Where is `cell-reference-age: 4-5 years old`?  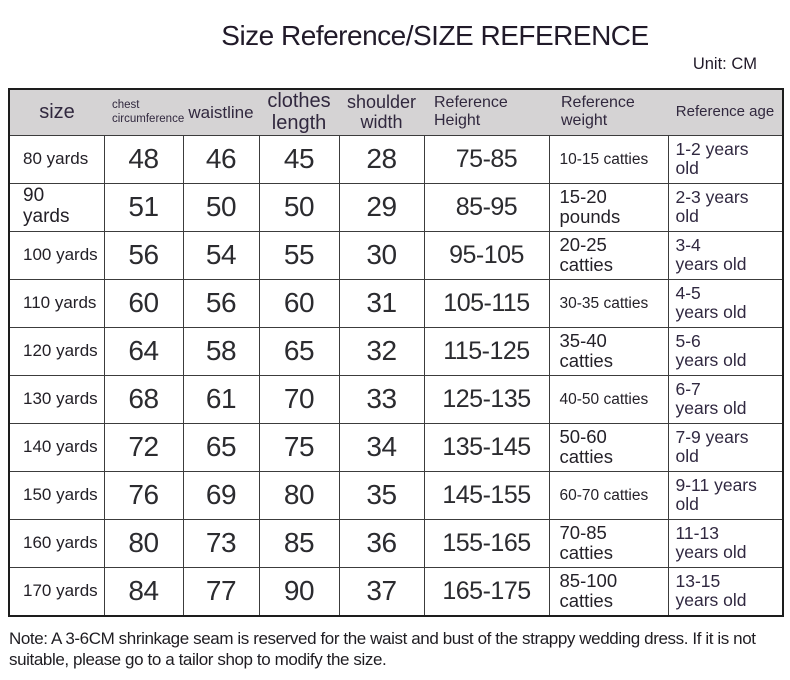 cell-reference-age: 4-5 years old is located at coordinates (725, 303).